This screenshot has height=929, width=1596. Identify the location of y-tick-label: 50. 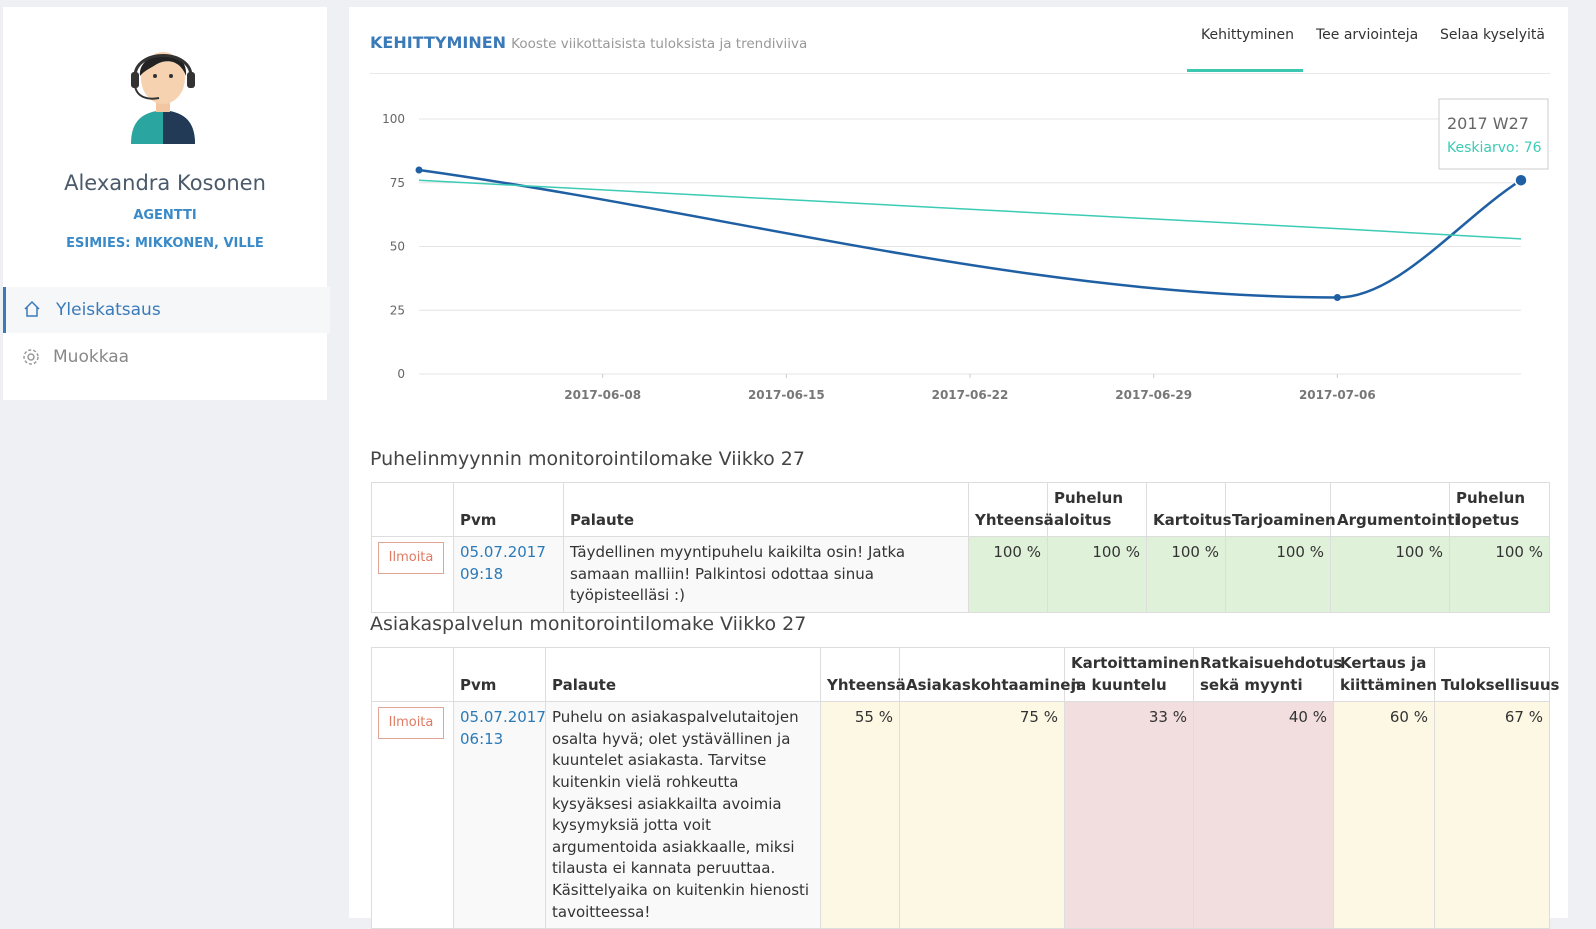
(397, 247).